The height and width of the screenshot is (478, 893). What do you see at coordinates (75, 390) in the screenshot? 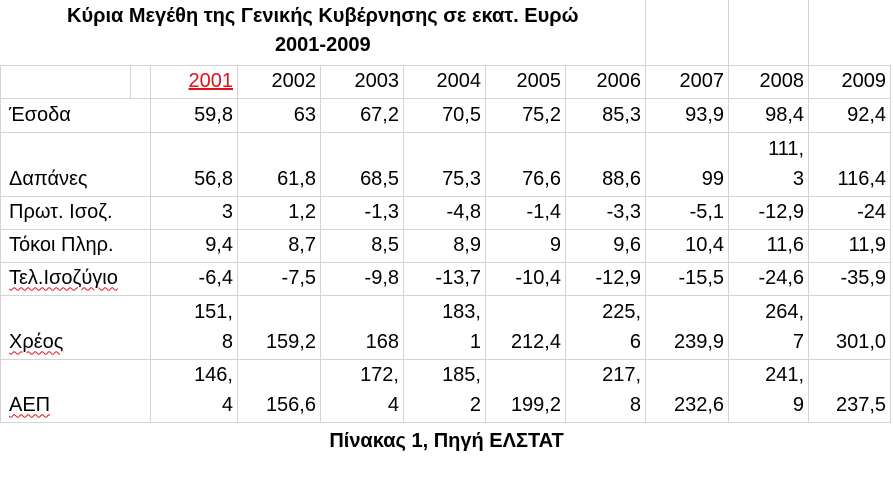
I see `row-label: ΑΕΠ` at bounding box center [75, 390].